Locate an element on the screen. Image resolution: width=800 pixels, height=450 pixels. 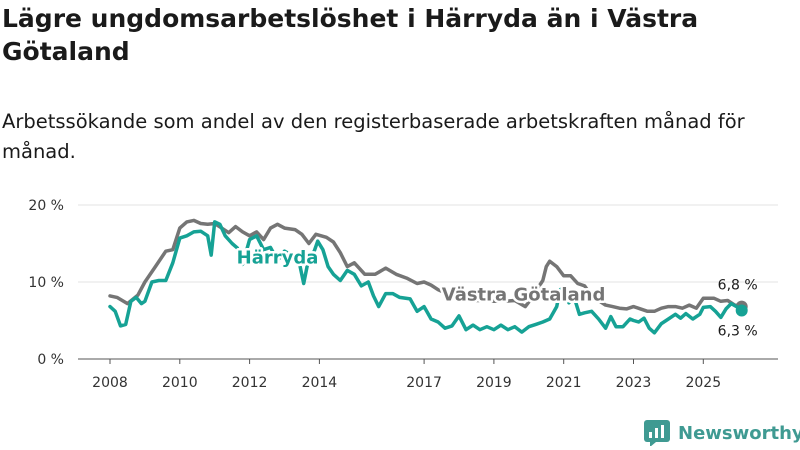
x-tick-label-2014: 2014 is located at coordinates (320, 383).